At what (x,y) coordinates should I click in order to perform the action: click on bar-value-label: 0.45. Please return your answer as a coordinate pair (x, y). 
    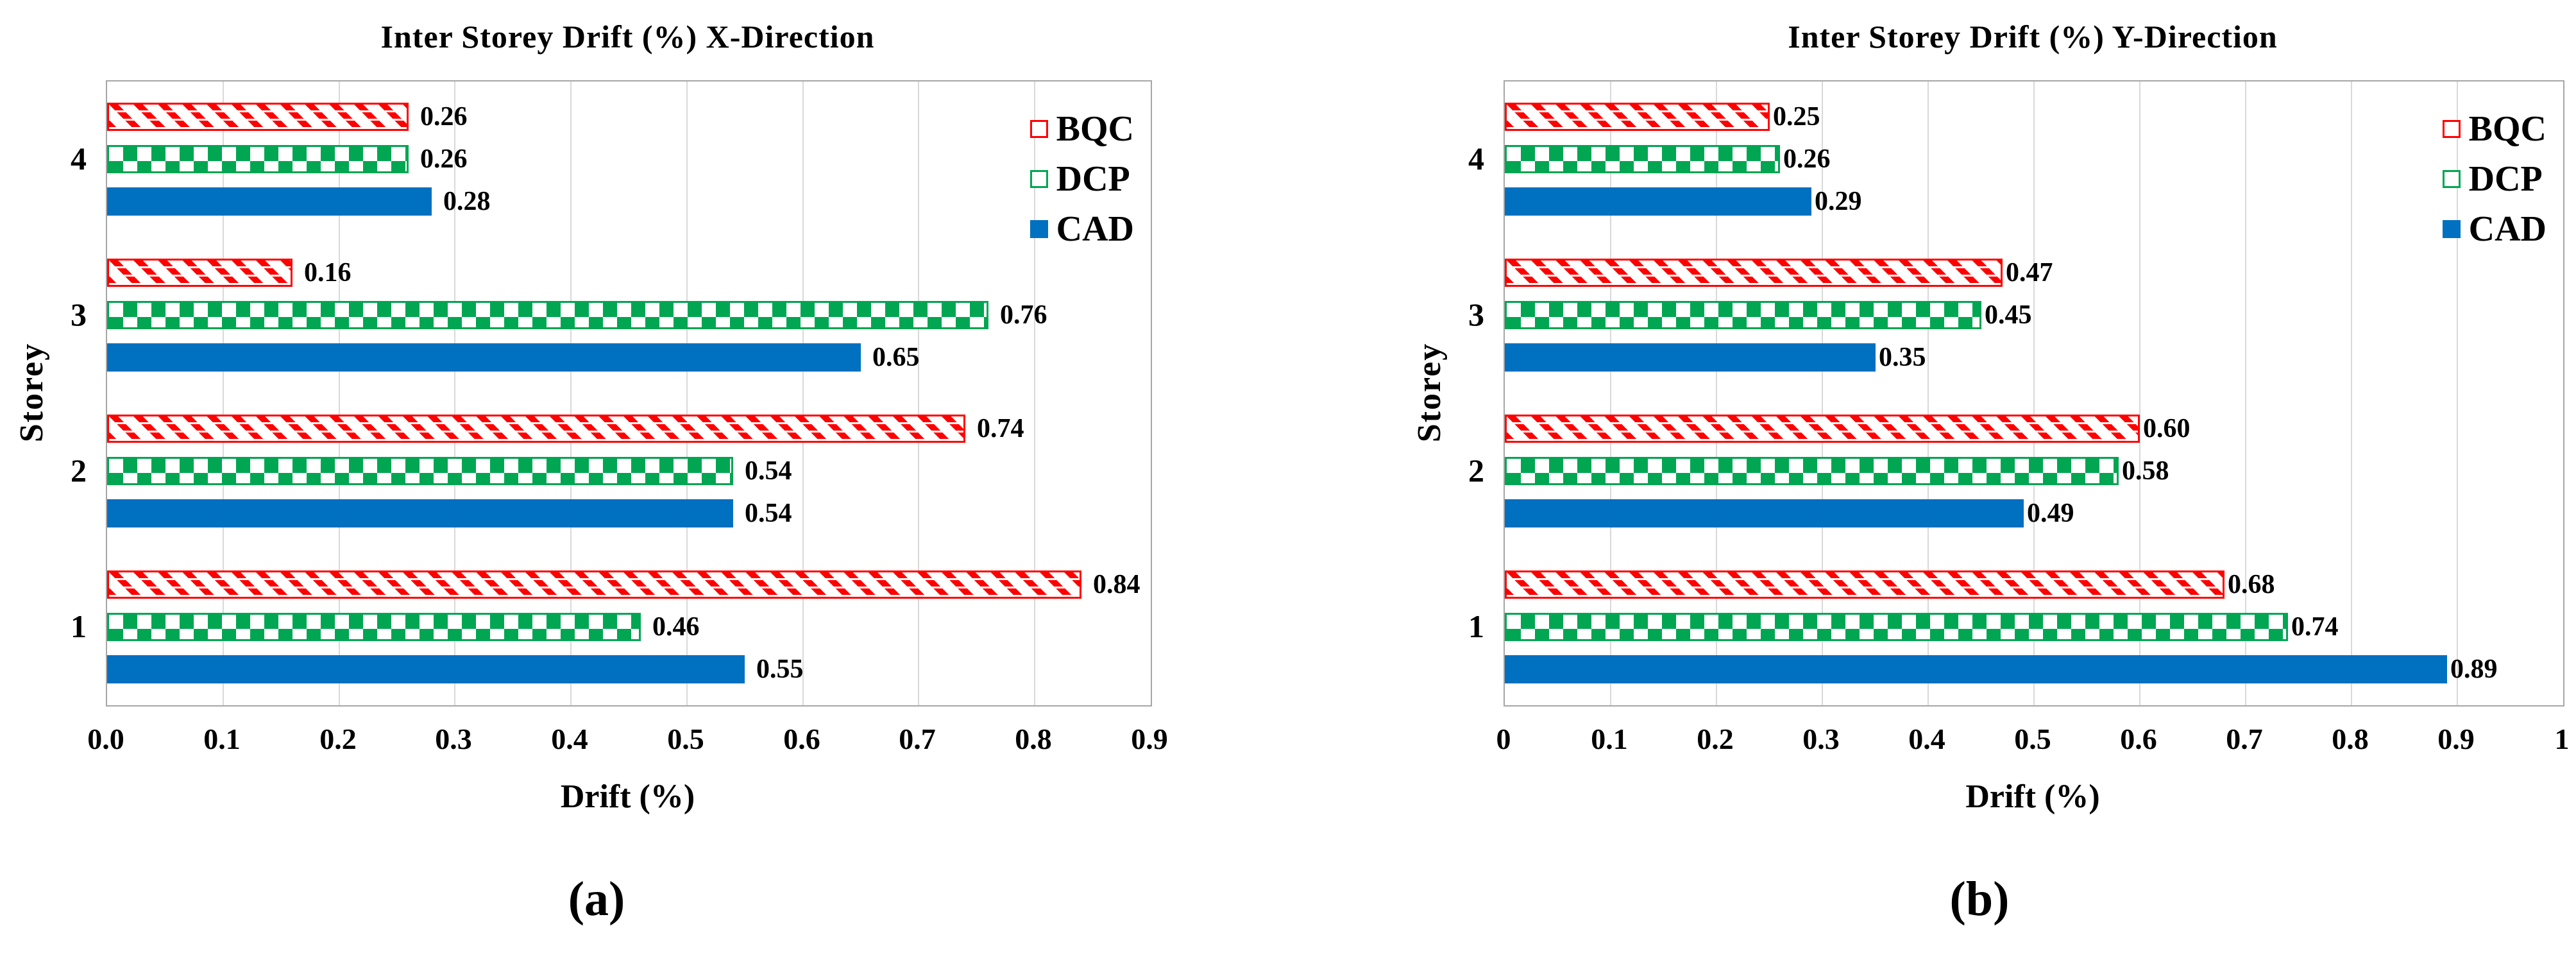
    Looking at the image, I should click on (2008, 315).